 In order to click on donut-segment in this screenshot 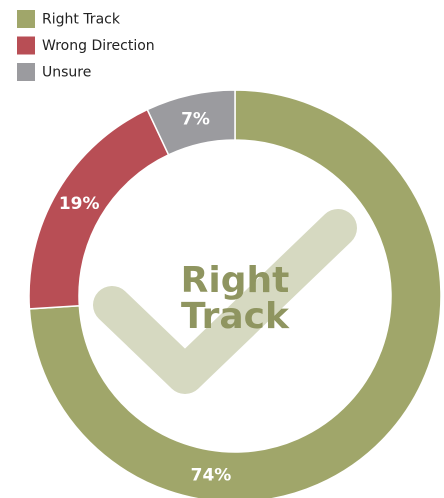, I will do `click(191, 122)`.